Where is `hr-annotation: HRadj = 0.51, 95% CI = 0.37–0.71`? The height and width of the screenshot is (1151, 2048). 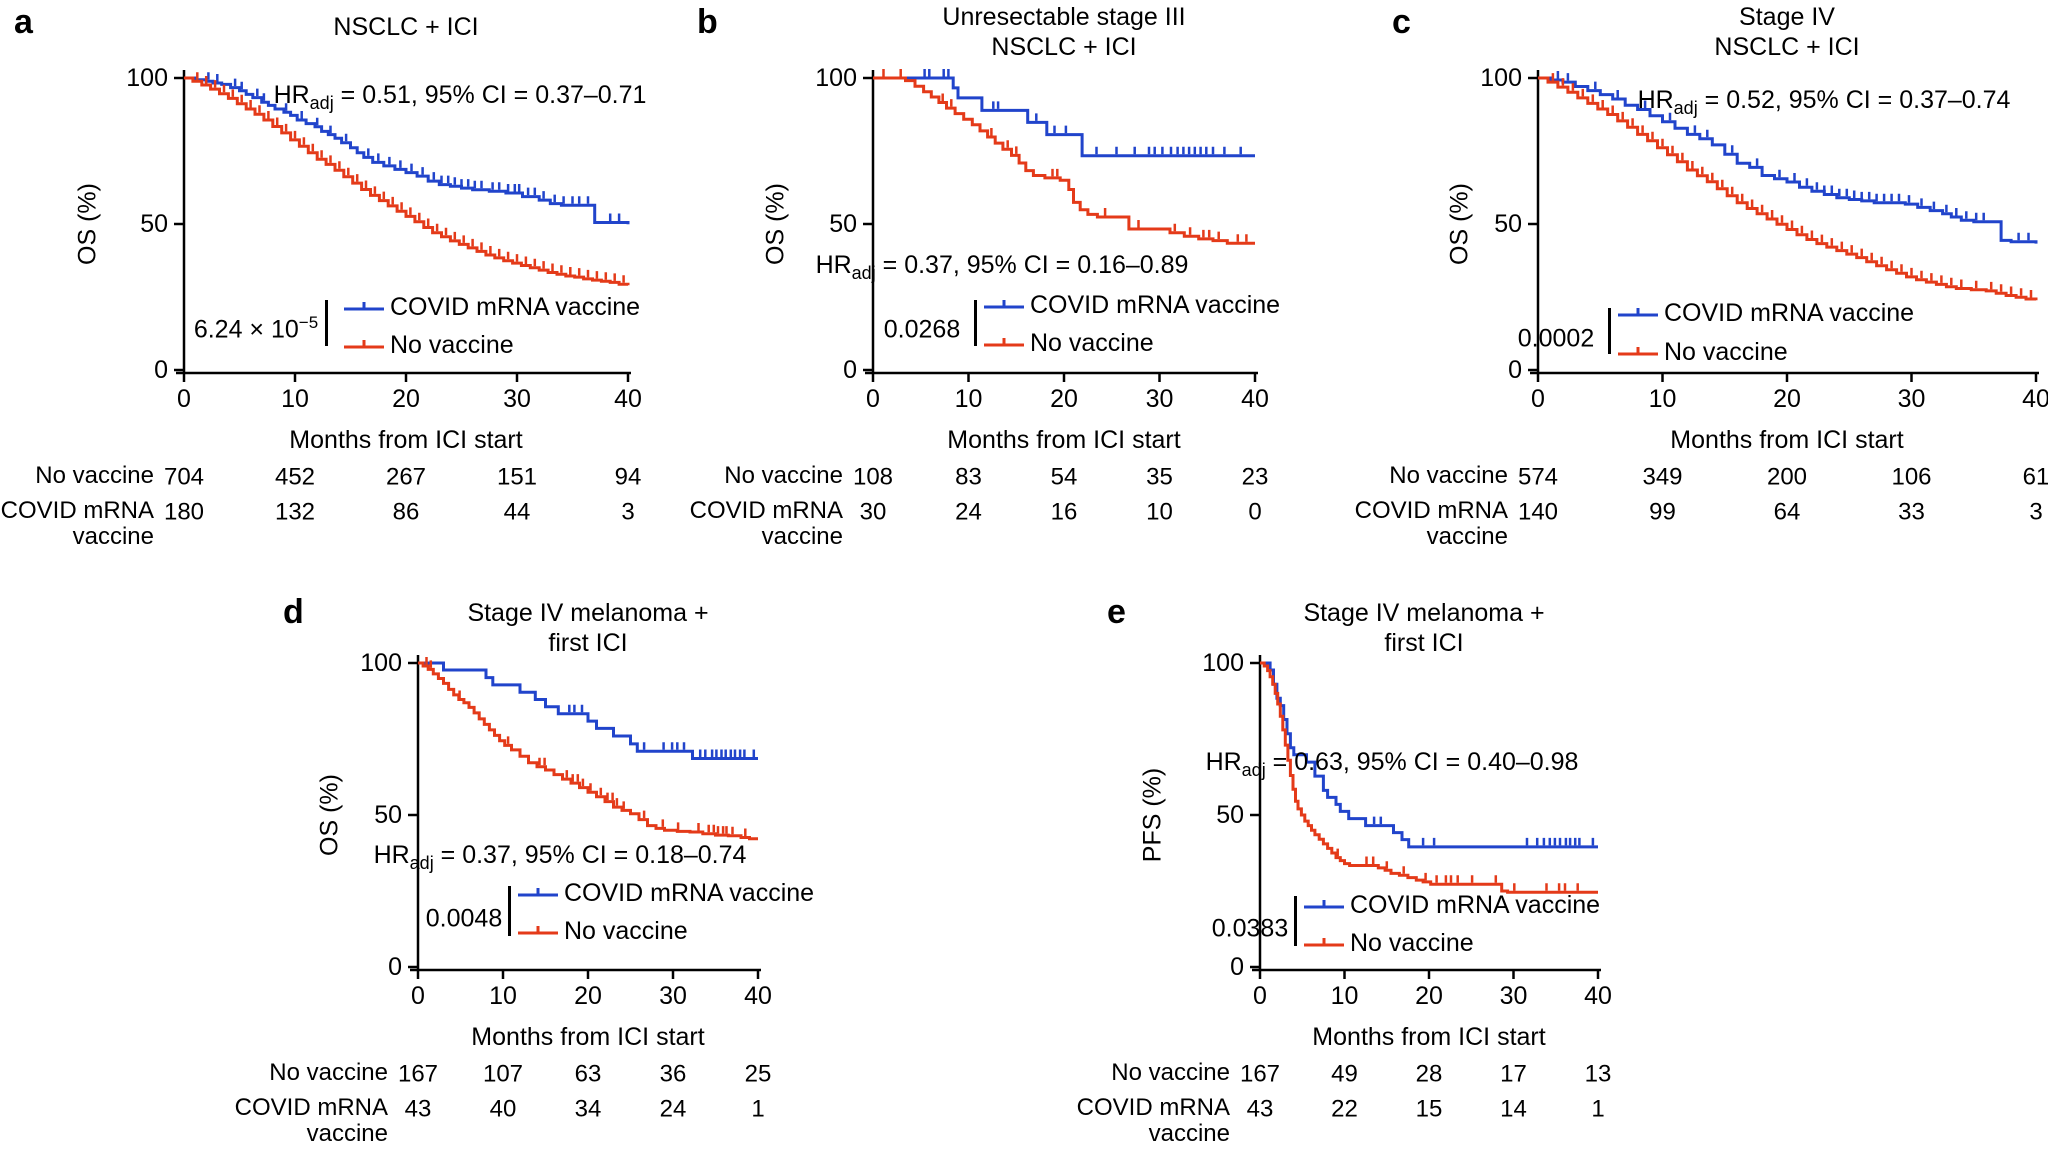
hr-annotation: HRadj = 0.51, 95% CI = 0.37–0.71 is located at coordinates (460, 97).